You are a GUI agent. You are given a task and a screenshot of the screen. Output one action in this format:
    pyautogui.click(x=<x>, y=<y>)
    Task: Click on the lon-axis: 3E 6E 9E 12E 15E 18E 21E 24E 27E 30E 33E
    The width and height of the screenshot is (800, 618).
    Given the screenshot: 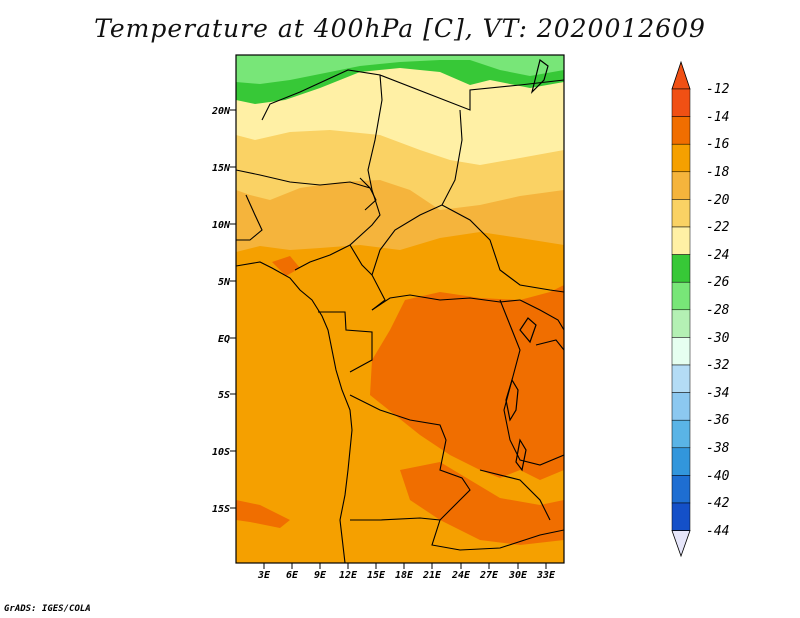 What is the action you would take?
    pyautogui.click(x=406, y=572)
    